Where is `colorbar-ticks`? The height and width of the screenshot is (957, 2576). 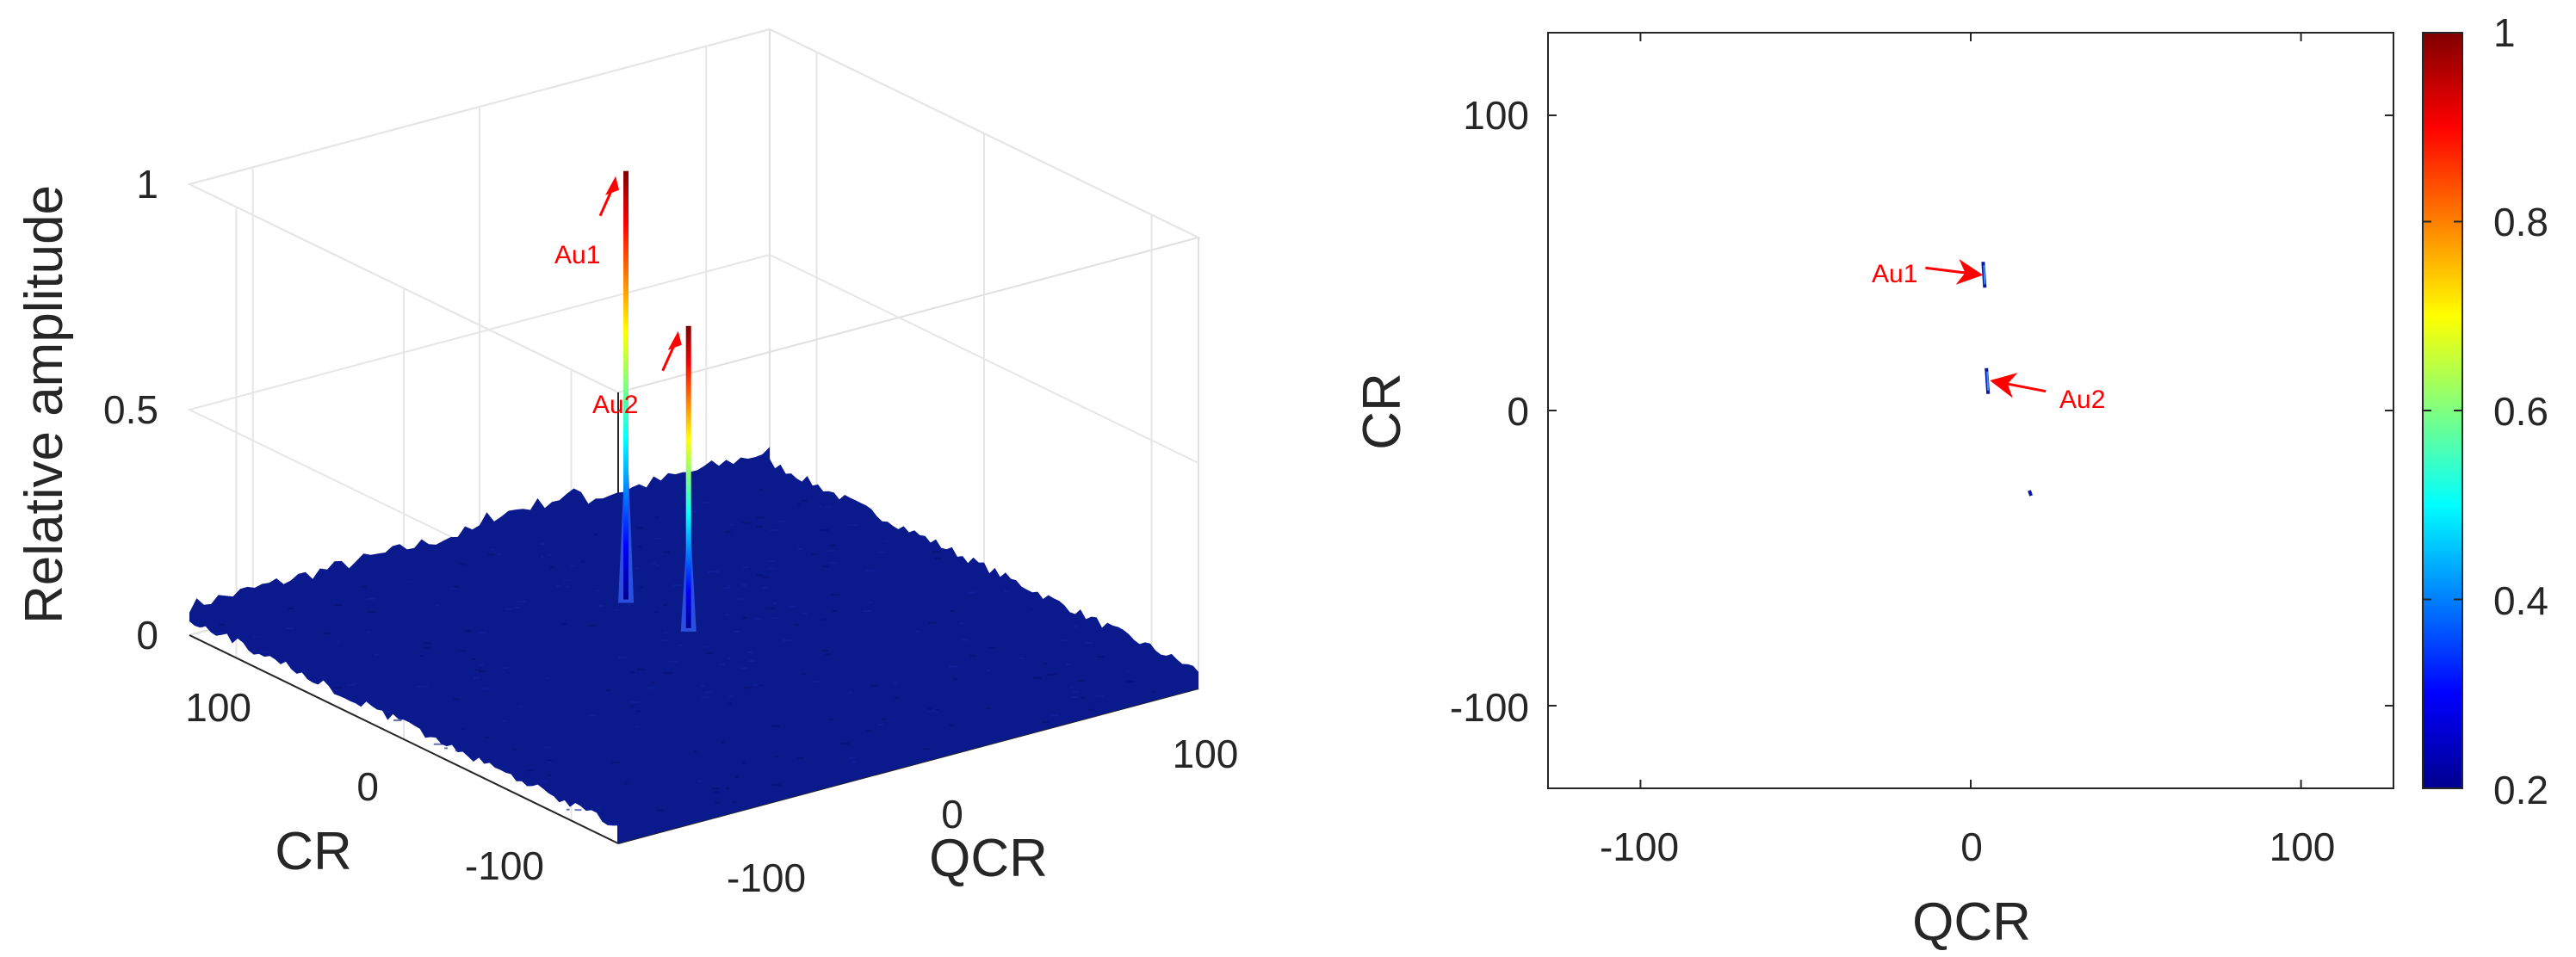 colorbar-ticks is located at coordinates (2442, 410).